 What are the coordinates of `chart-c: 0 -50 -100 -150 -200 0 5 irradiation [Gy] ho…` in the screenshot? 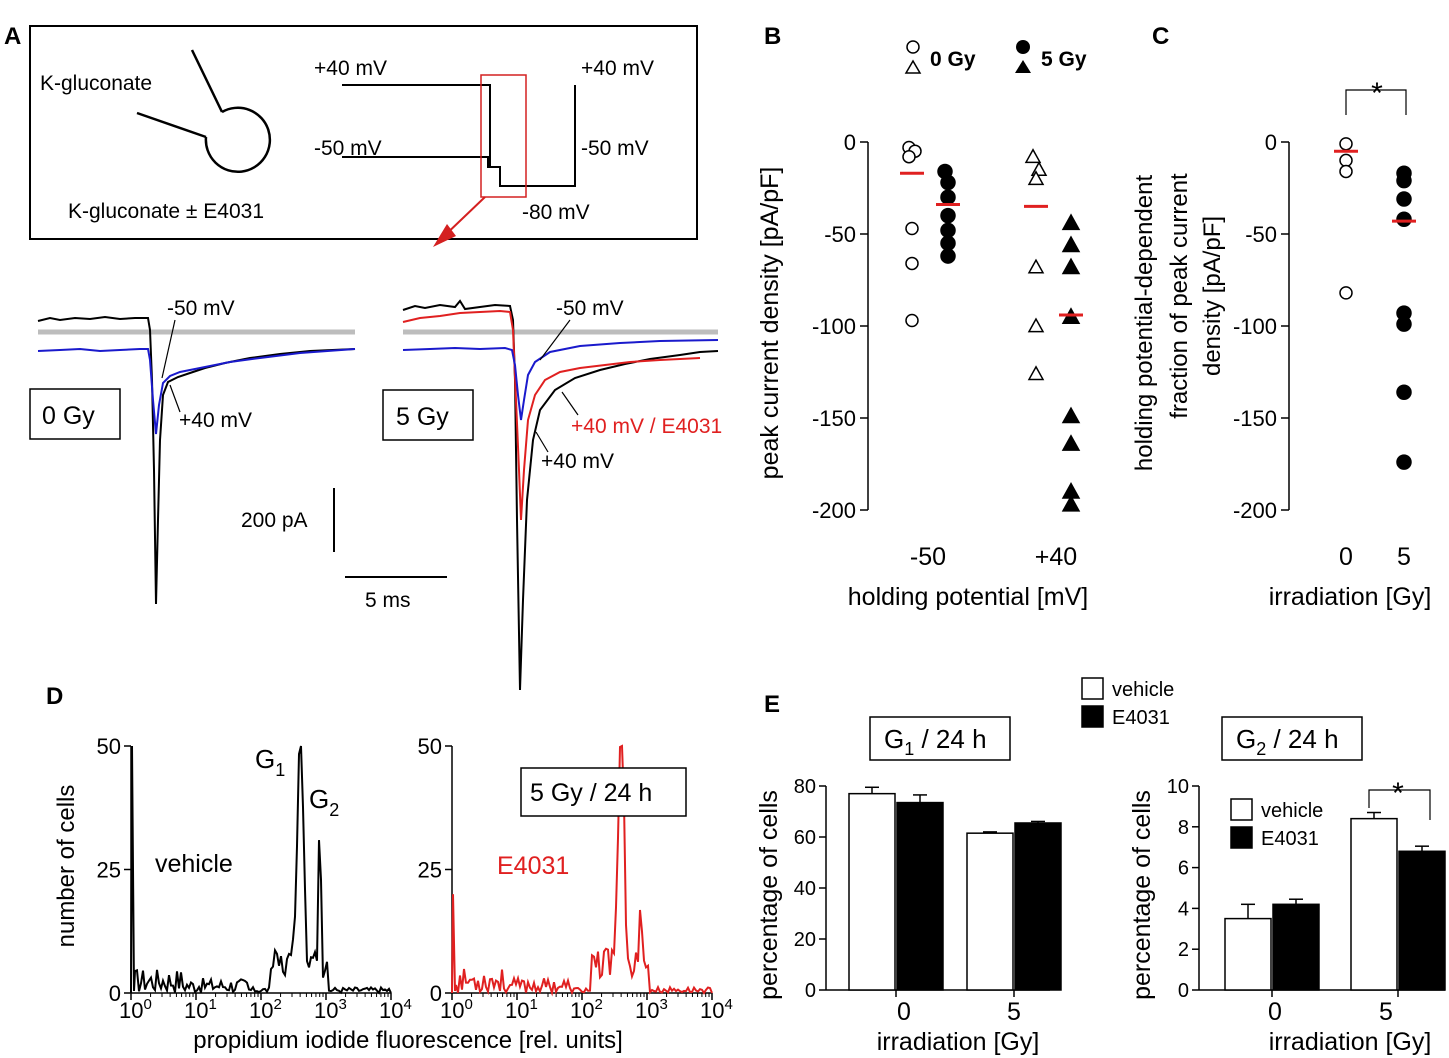 It's located at (1281, 344).